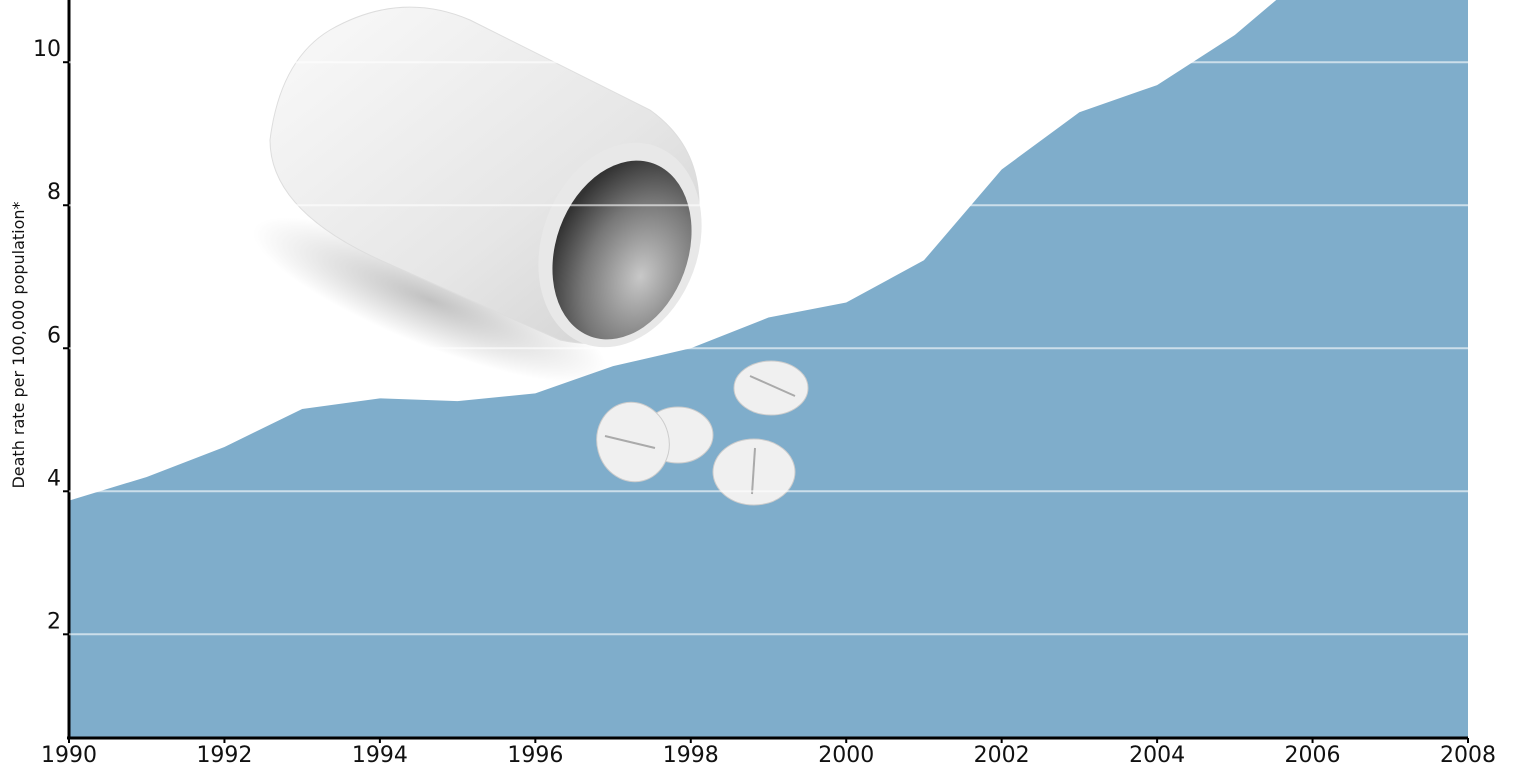 The height and width of the screenshot is (770, 1514). What do you see at coordinates (1313, 755) in the screenshot?
I see `x-tick-label: 2006` at bounding box center [1313, 755].